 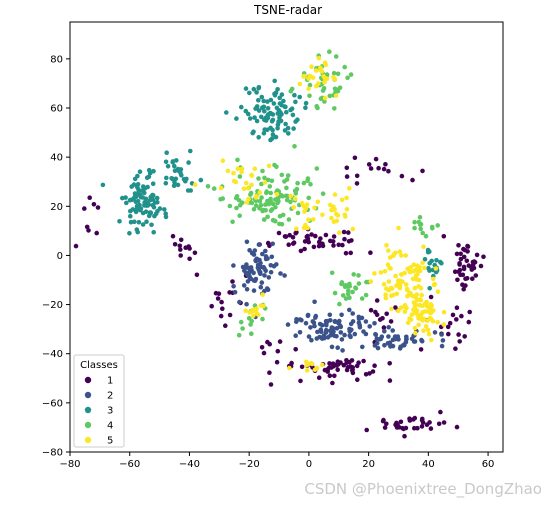 I want to click on legend-title: Classes, so click(x=99, y=365).